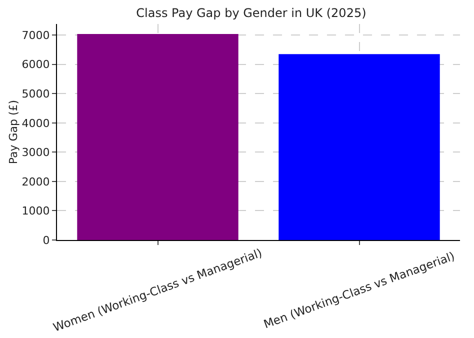 The image size is (474, 338). What do you see at coordinates (36, 94) in the screenshot?
I see `y-tick-label: 5000` at bounding box center [36, 94].